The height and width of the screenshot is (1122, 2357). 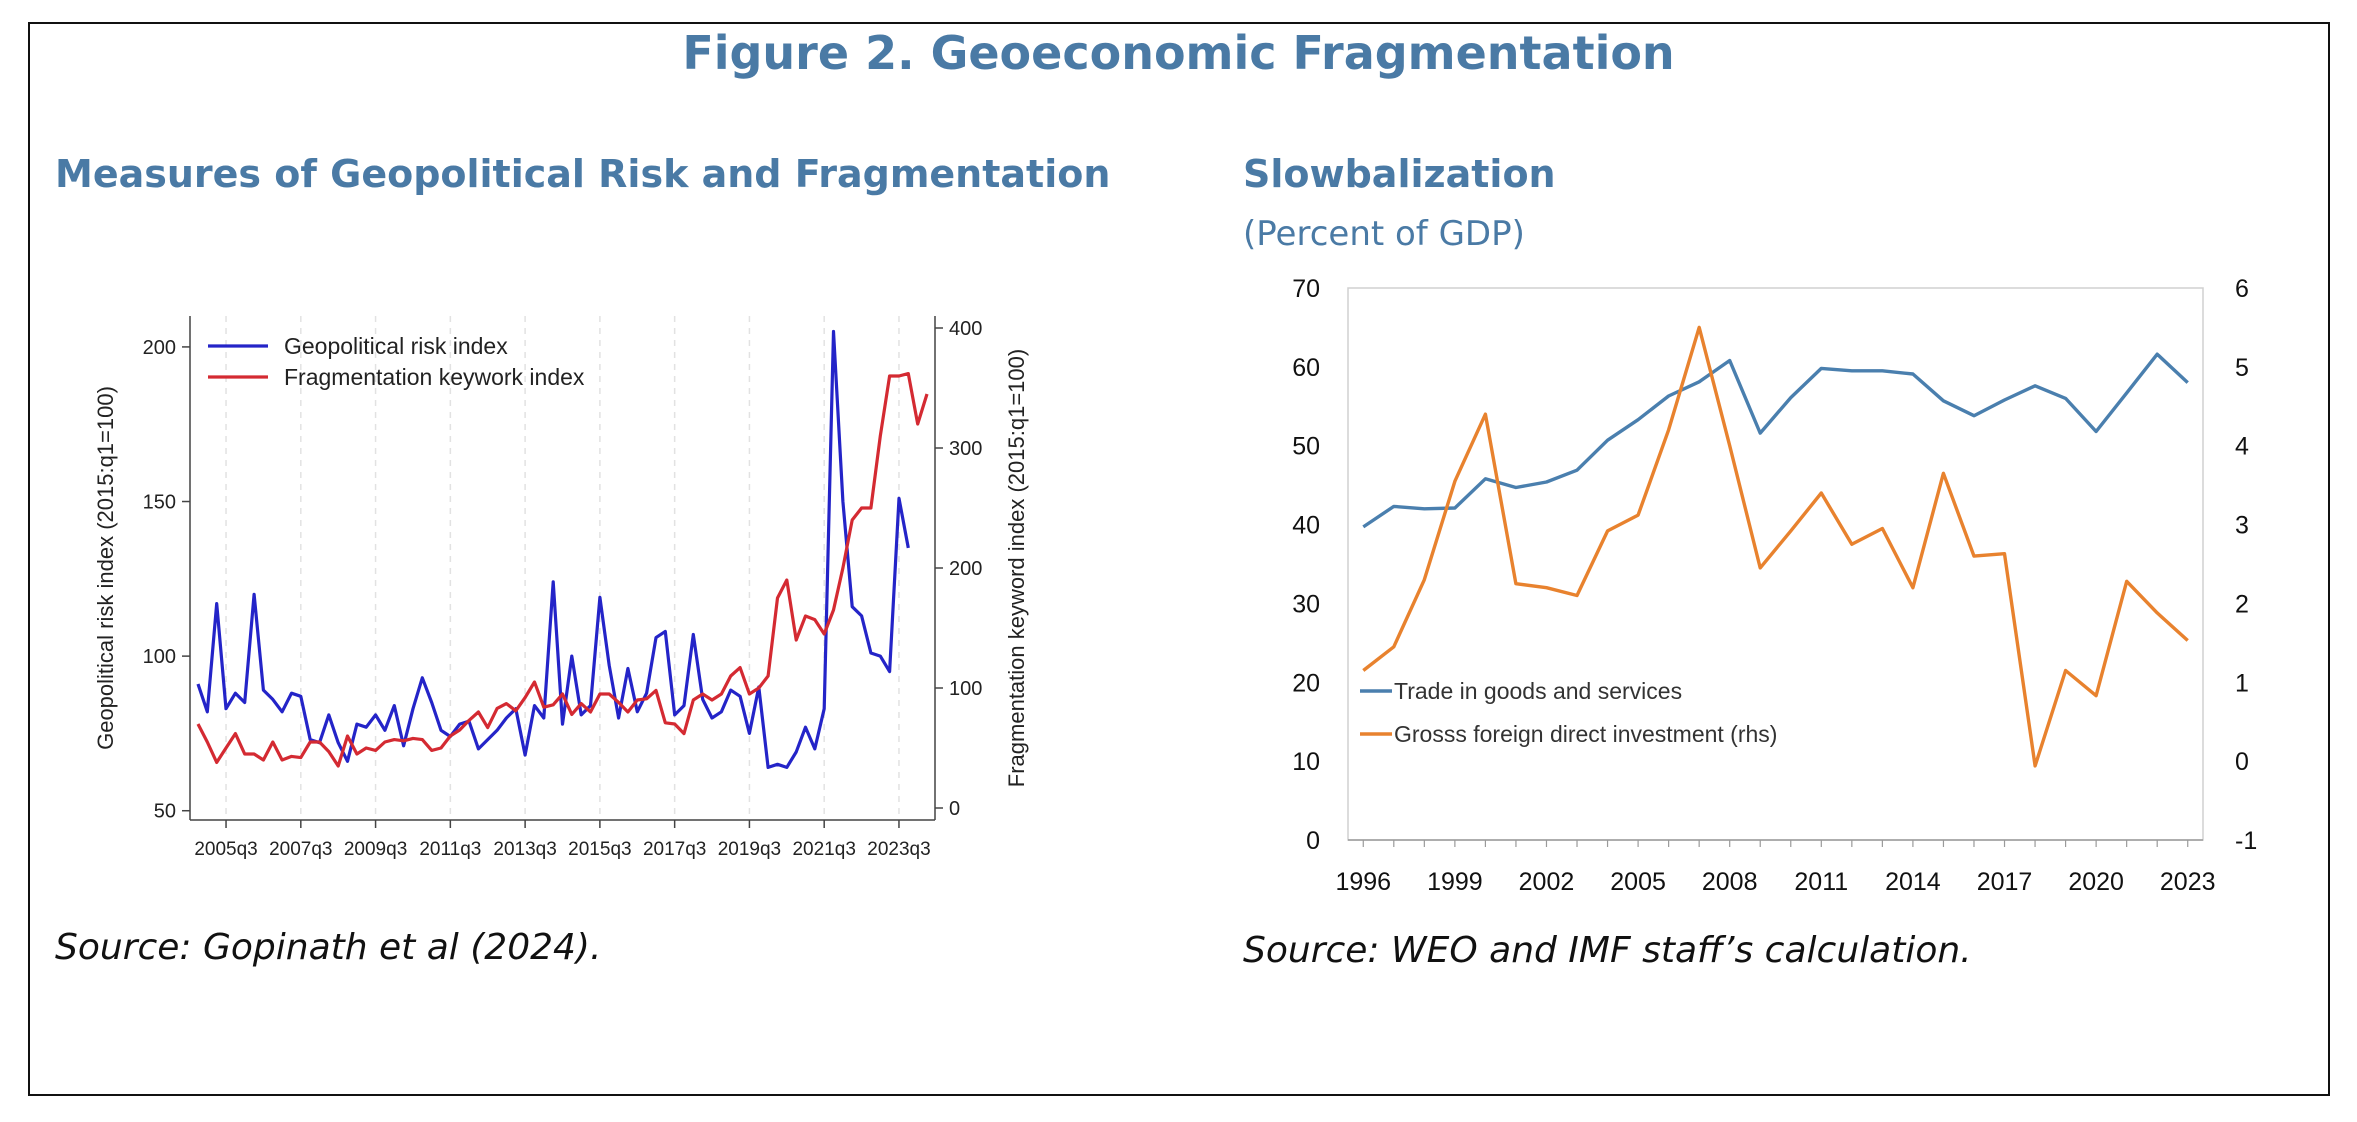 I want to click on right-source-note: Source: WEO and IMF staff’s calculation., so click(x=1607, y=950).